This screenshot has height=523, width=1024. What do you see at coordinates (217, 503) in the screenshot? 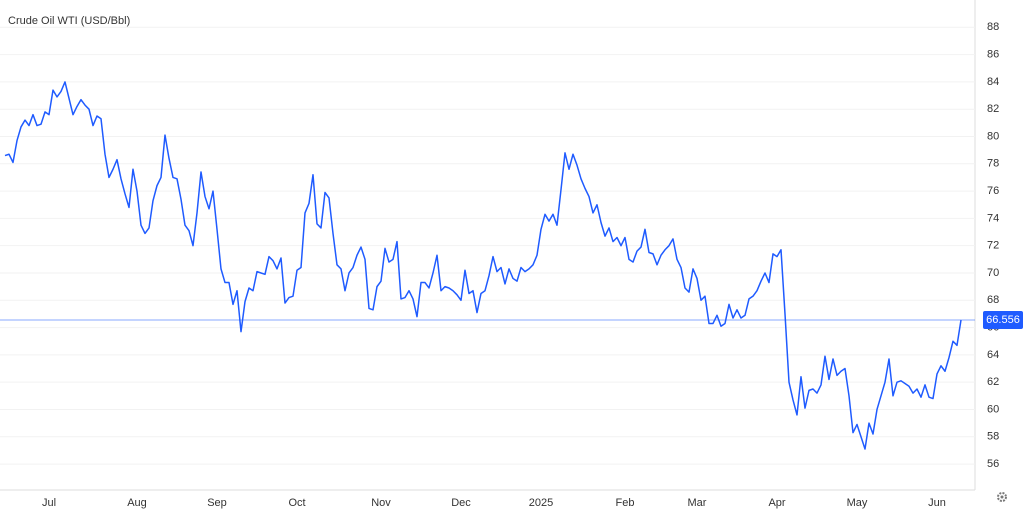
I see `x-tick-label: Sep` at bounding box center [217, 503].